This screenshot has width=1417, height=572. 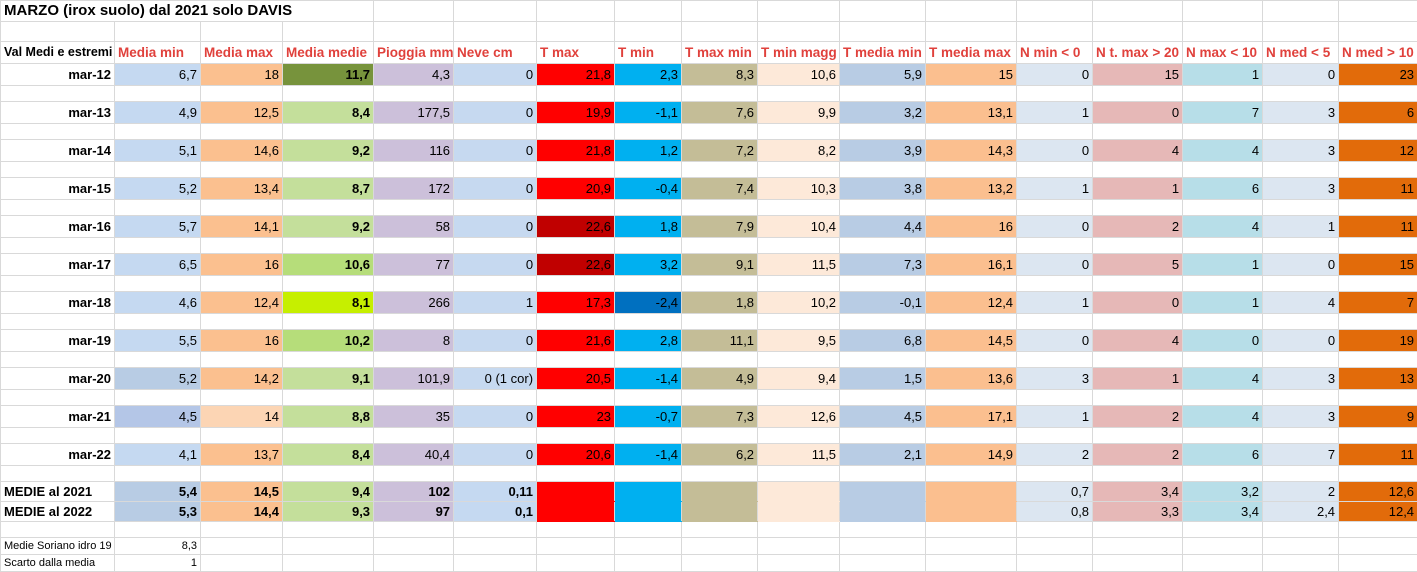 I want to click on summary-cell: 14,5, so click(x=242, y=492).